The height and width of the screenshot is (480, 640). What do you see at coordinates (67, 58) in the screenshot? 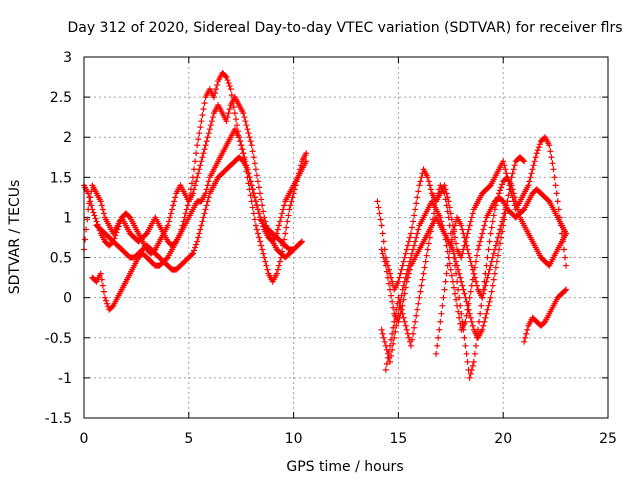
I see `y-tick-label: 3` at bounding box center [67, 58].